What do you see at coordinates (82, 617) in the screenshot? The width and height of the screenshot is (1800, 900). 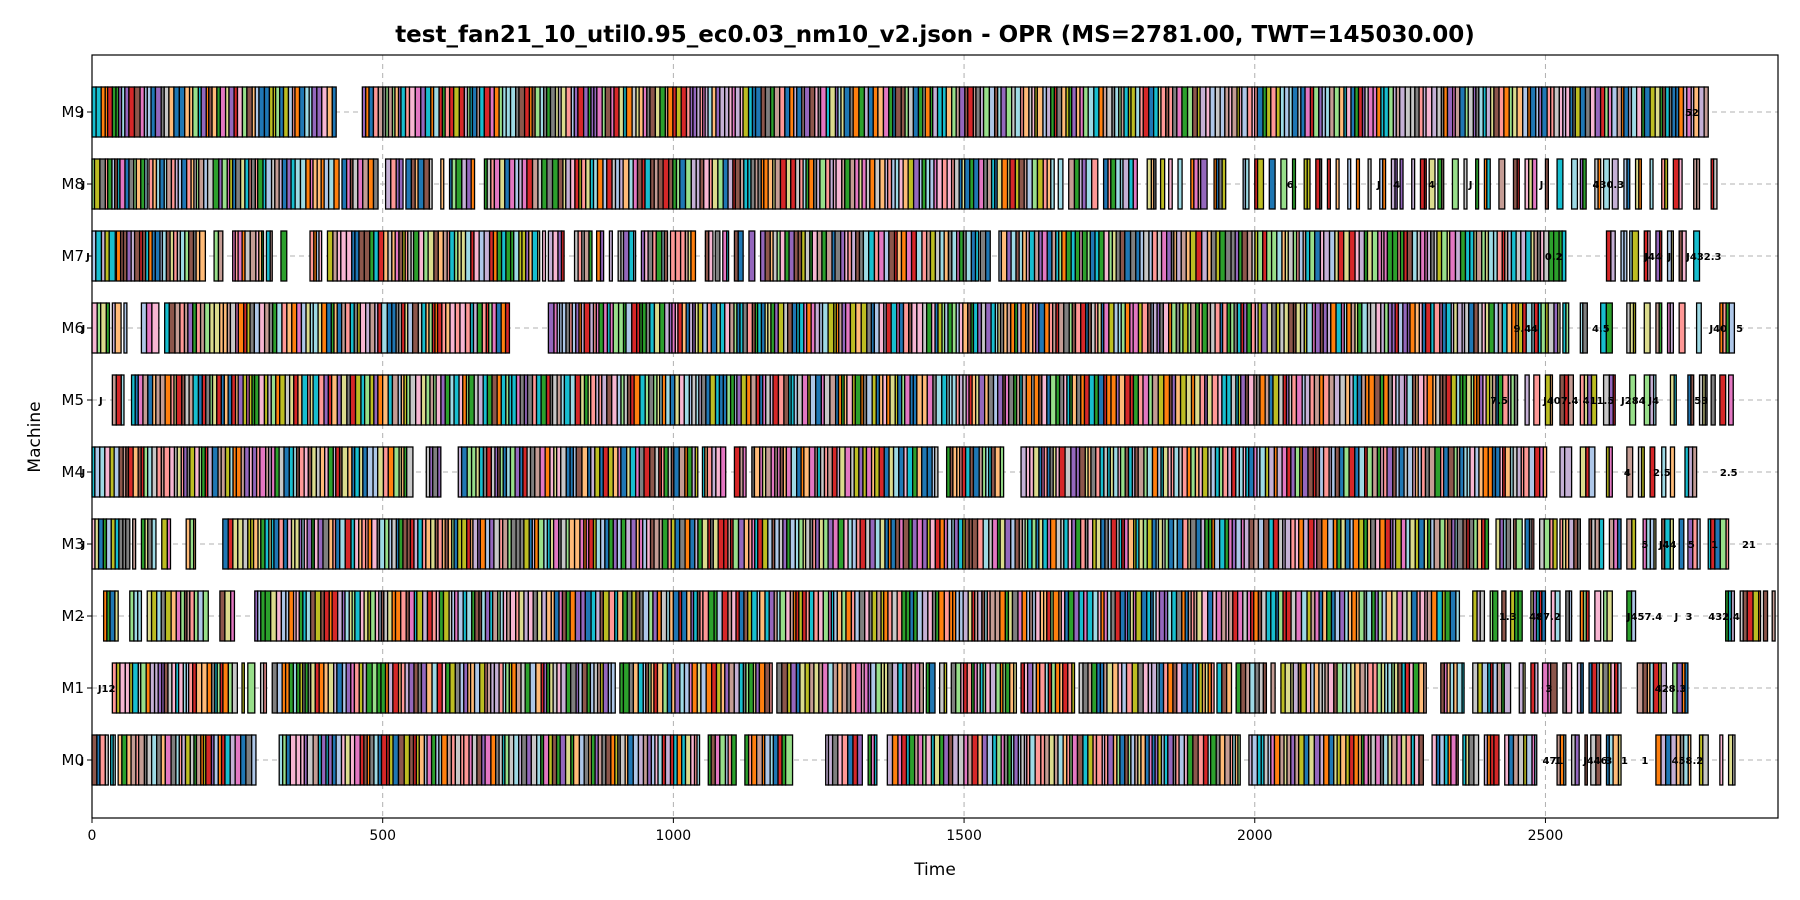 I see `operation-label: -` at bounding box center [82, 617].